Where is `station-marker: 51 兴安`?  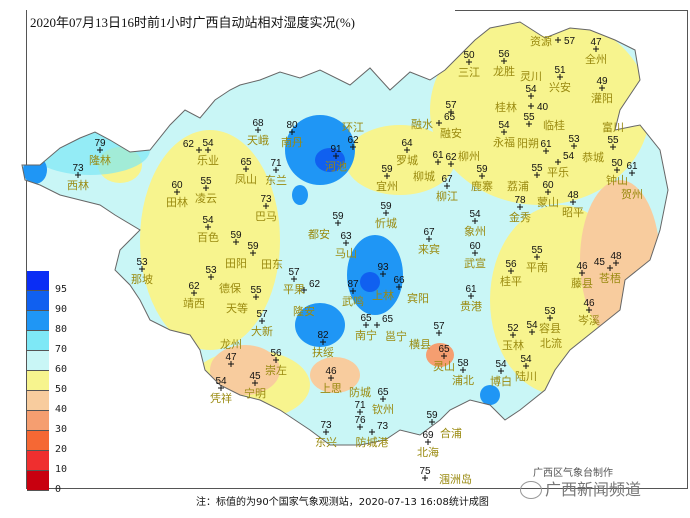
station-marker: 51 兴安 is located at coordinates (560, 79).